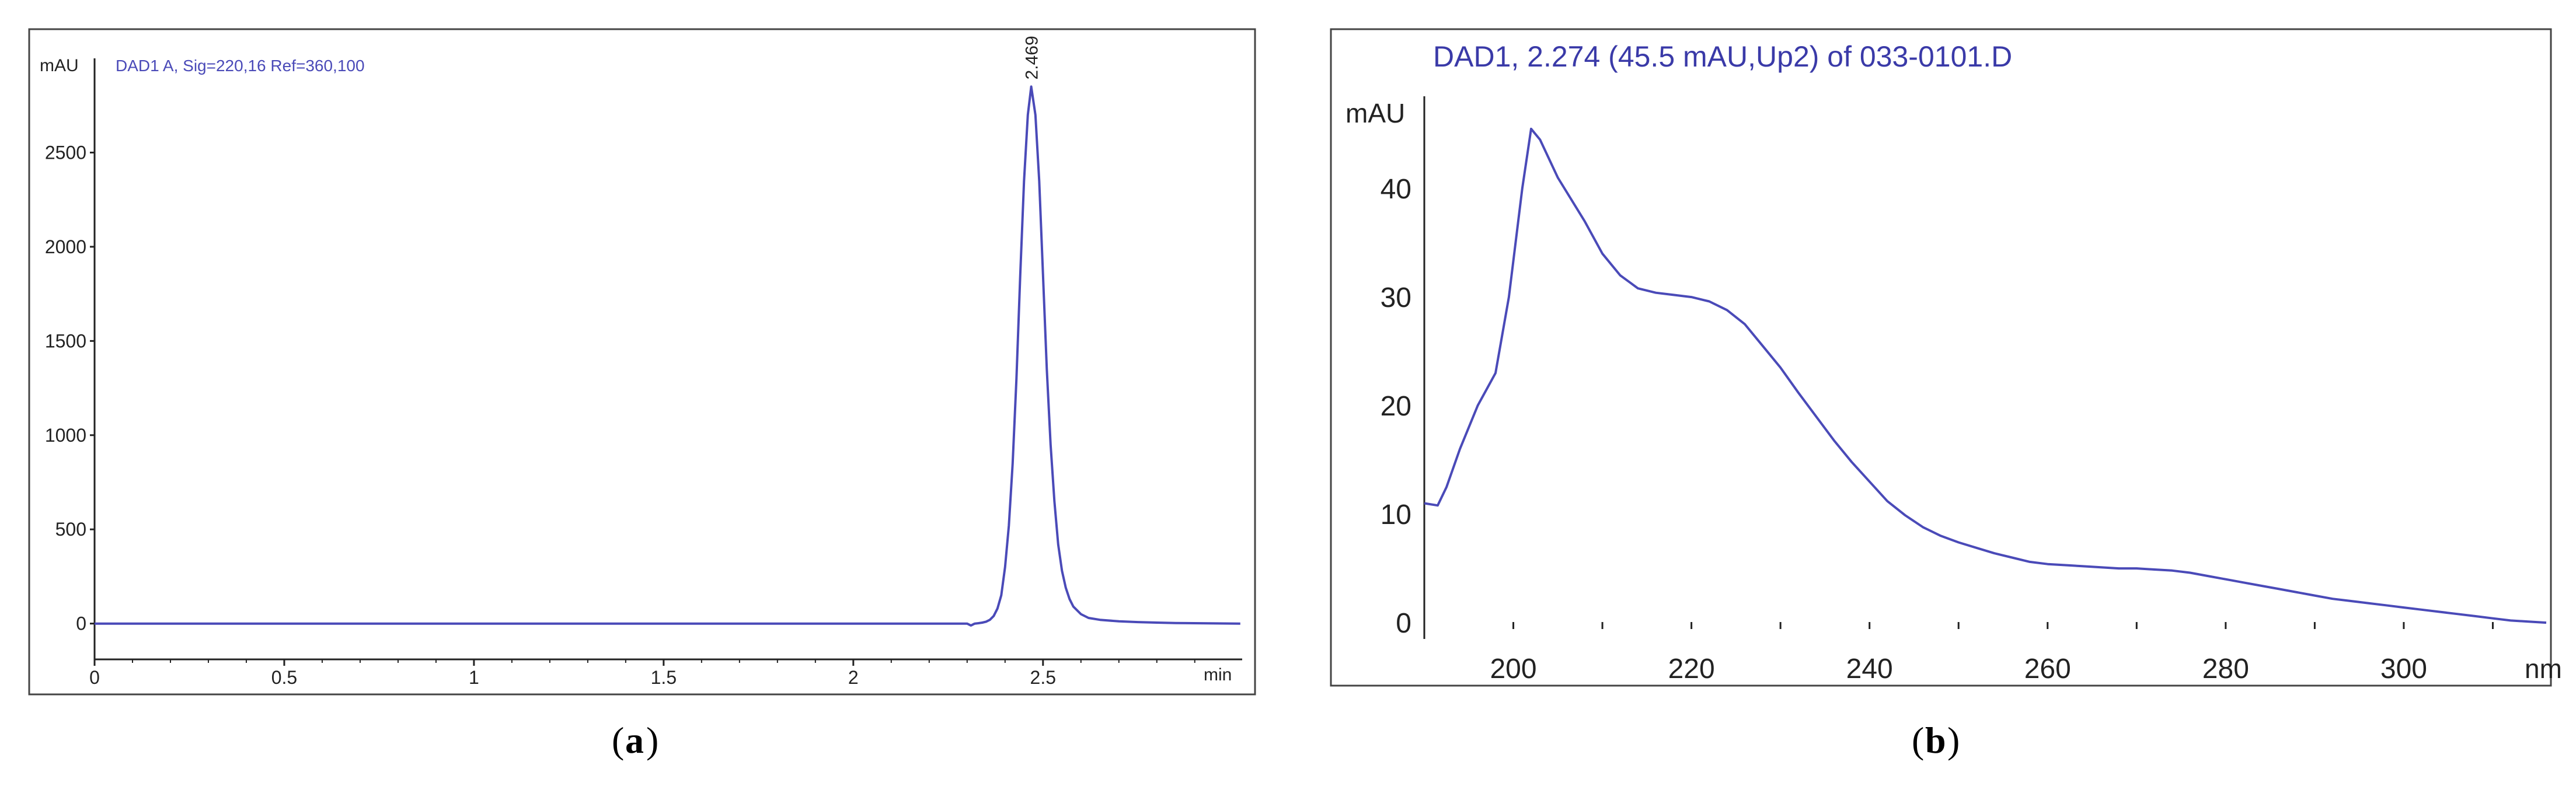 The width and height of the screenshot is (2576, 793). What do you see at coordinates (66, 435) in the screenshot?
I see `panel-a-y-tick-label: 1000` at bounding box center [66, 435].